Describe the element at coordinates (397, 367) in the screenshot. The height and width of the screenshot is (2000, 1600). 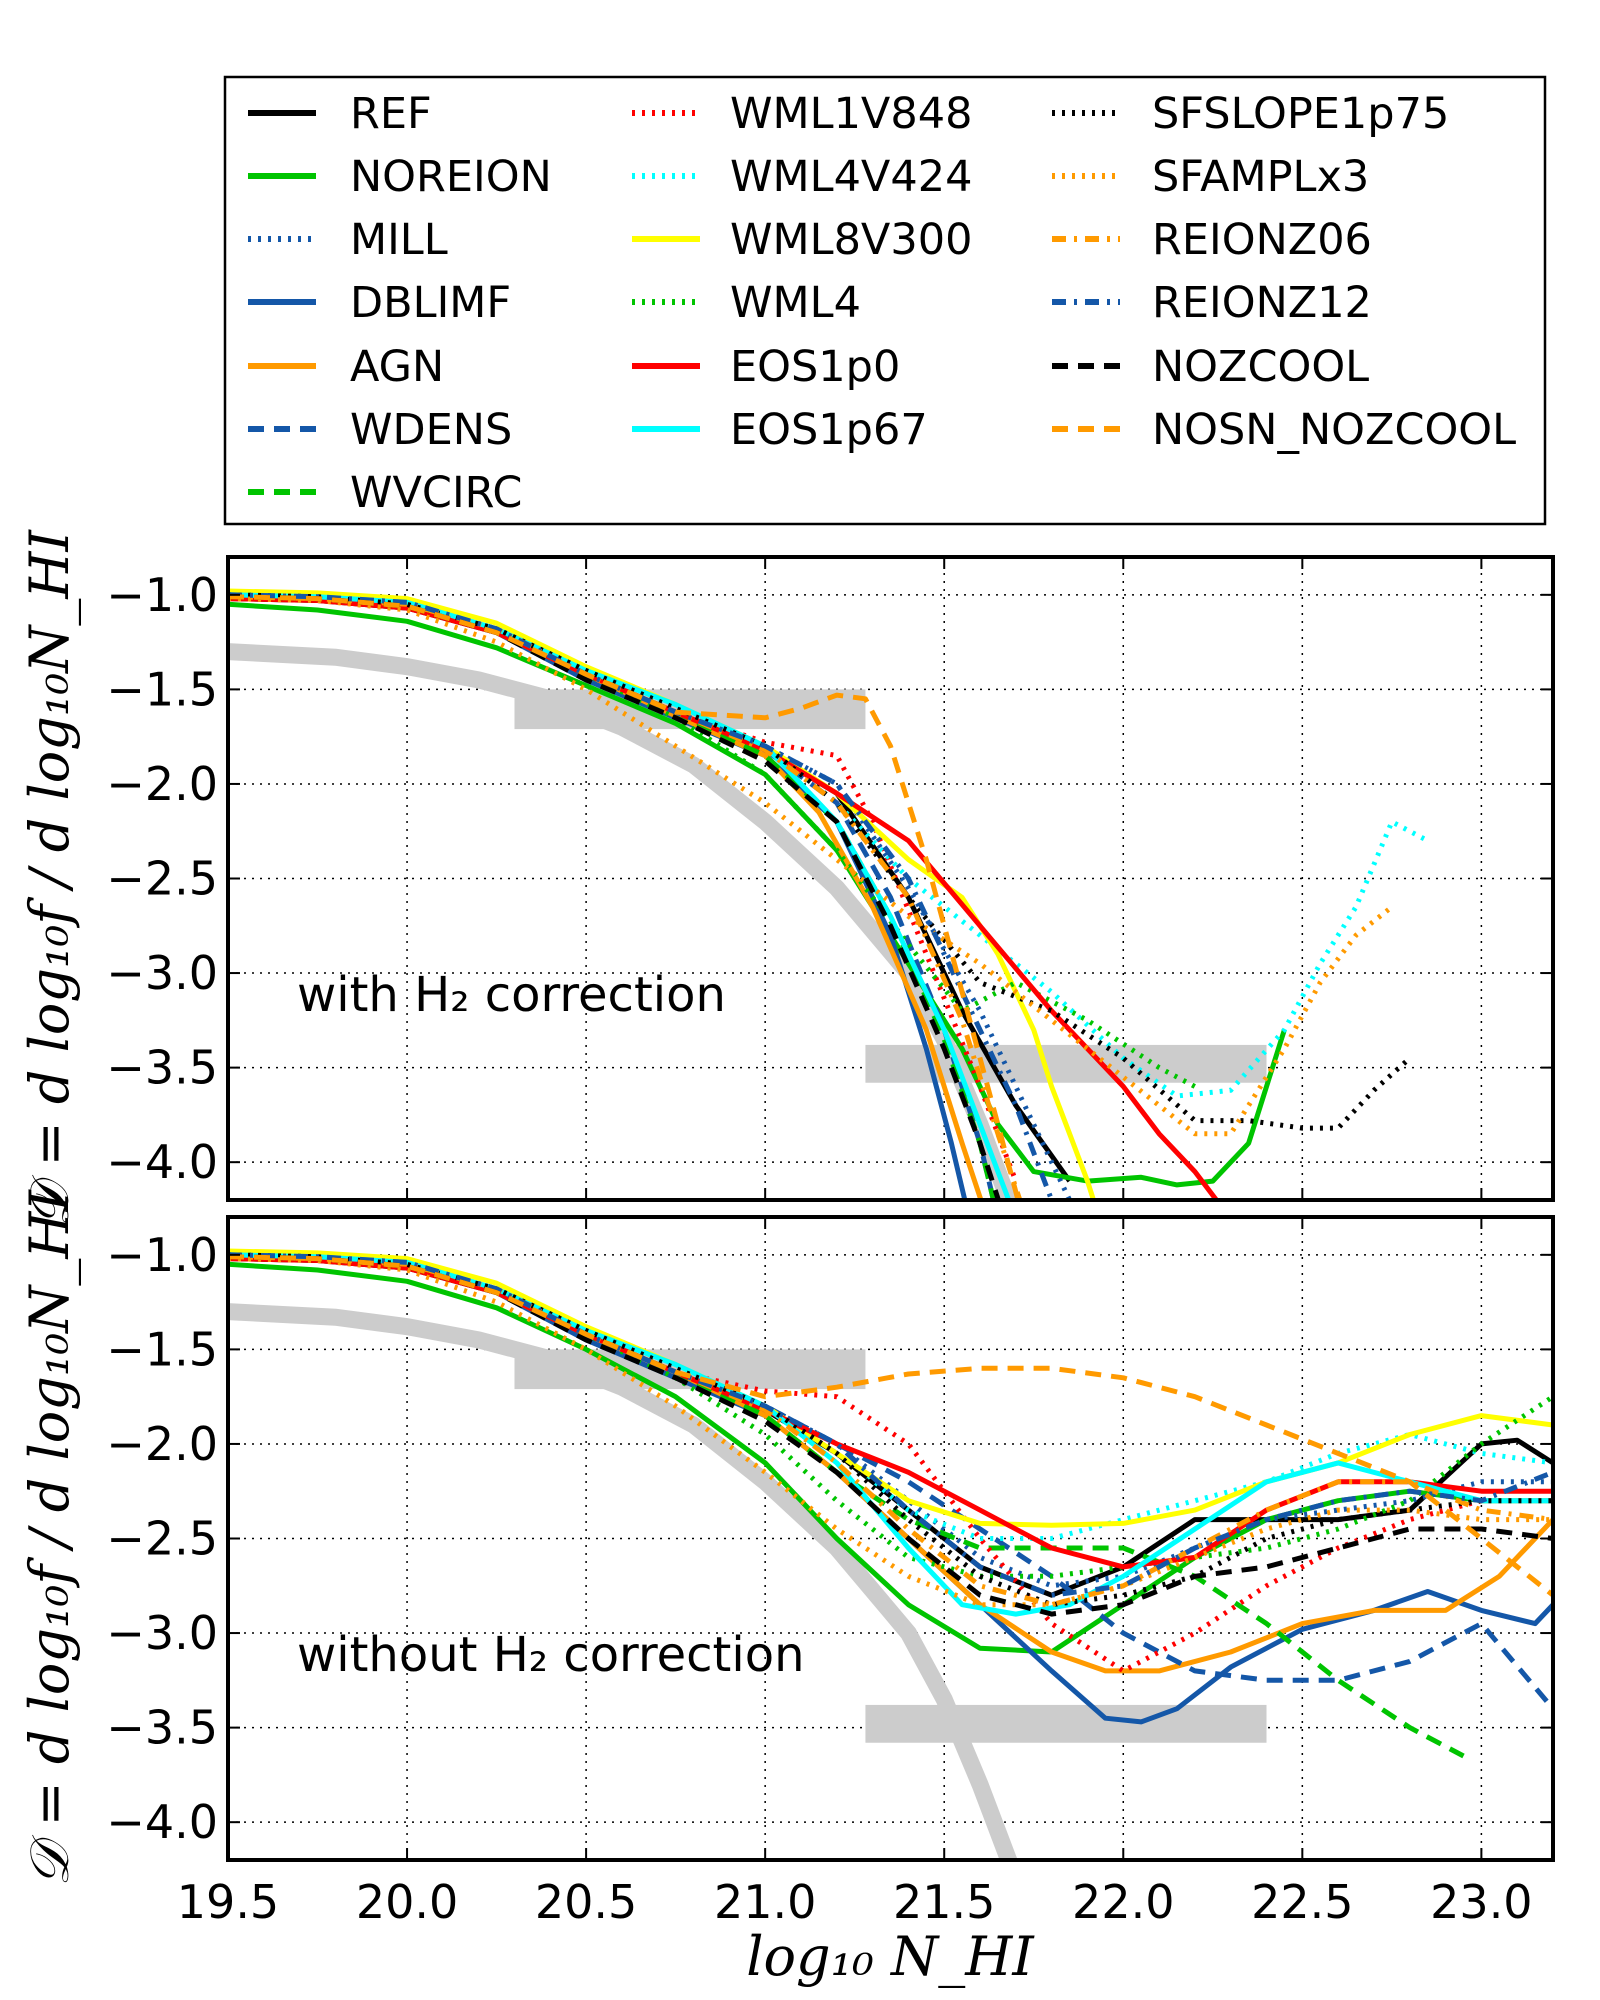
I see `legend-label-agn: AGN` at that location.